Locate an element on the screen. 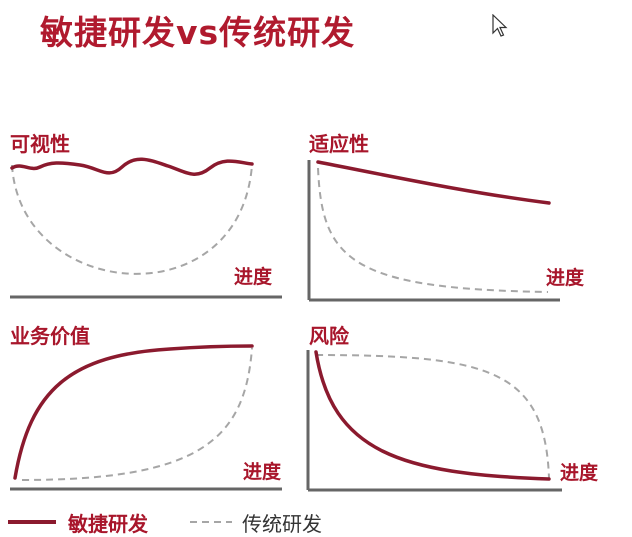  traditional-curve-visibility is located at coordinates (132, 219).